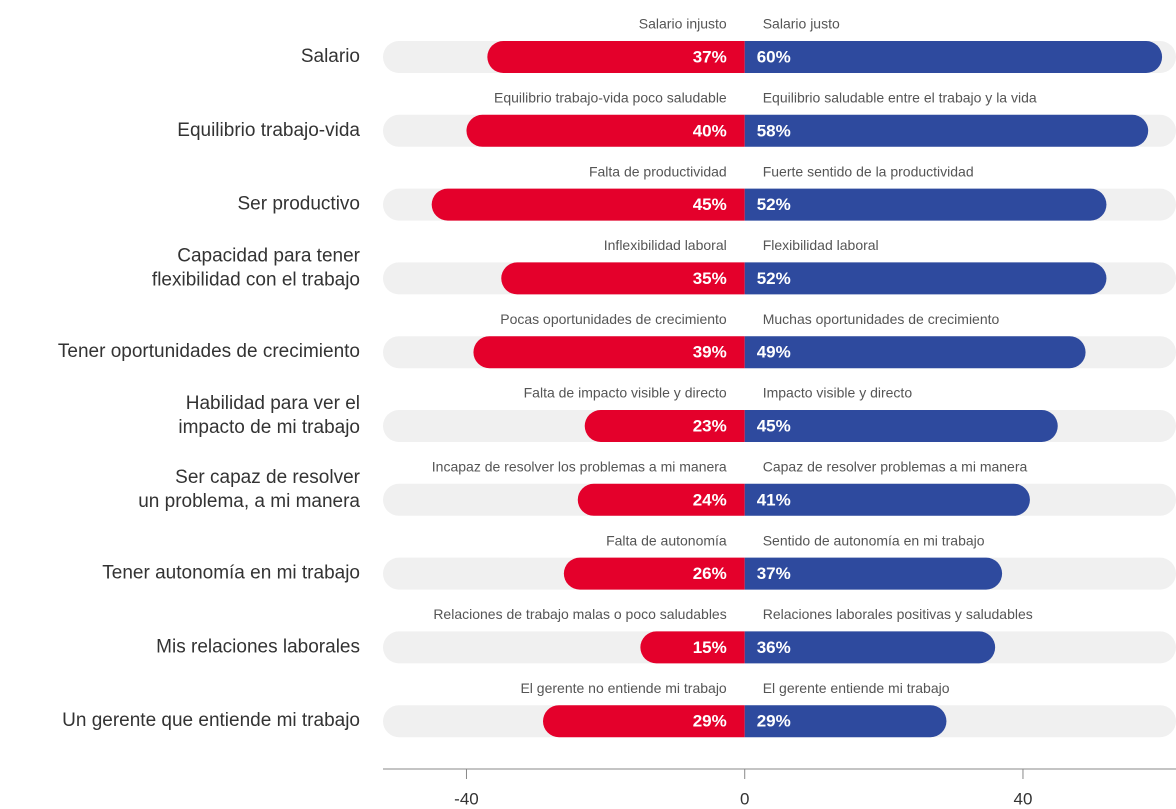  What do you see at coordinates (231, 573) in the screenshot?
I see `category-label: Tener autonomía en mi trabajo` at bounding box center [231, 573].